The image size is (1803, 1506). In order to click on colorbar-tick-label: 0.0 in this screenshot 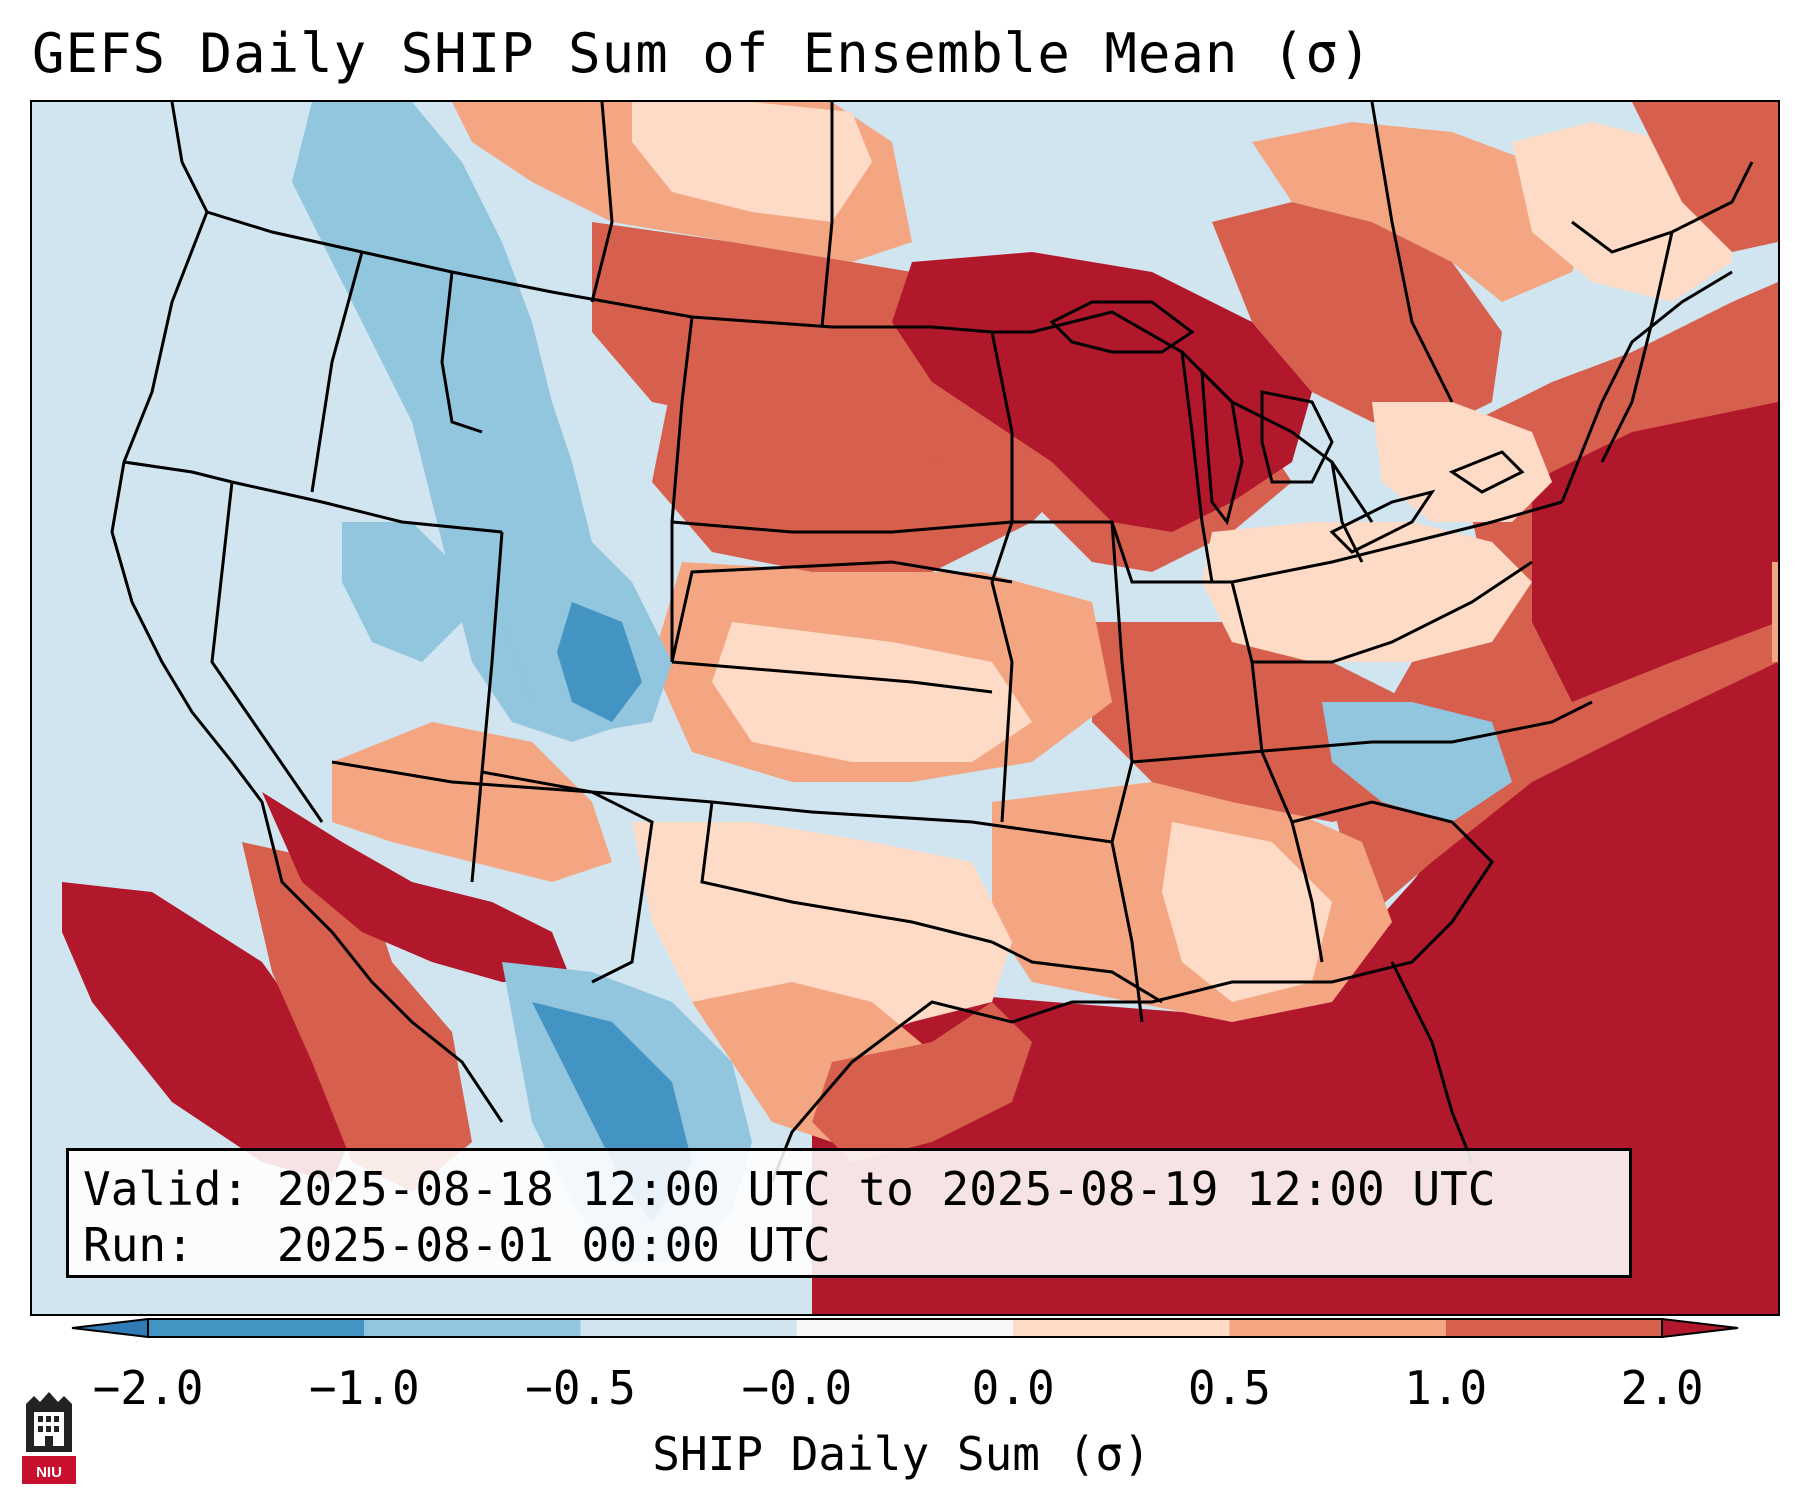, I will do `click(1013, 1388)`.